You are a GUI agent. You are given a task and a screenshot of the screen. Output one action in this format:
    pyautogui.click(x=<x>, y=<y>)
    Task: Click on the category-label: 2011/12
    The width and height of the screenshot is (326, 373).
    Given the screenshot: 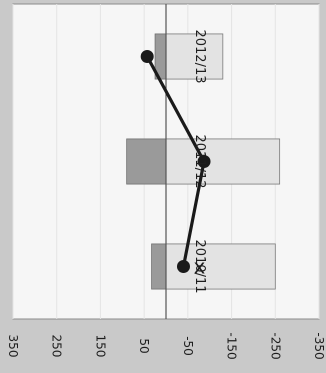 What is the action you would take?
    pyautogui.click(x=199, y=161)
    